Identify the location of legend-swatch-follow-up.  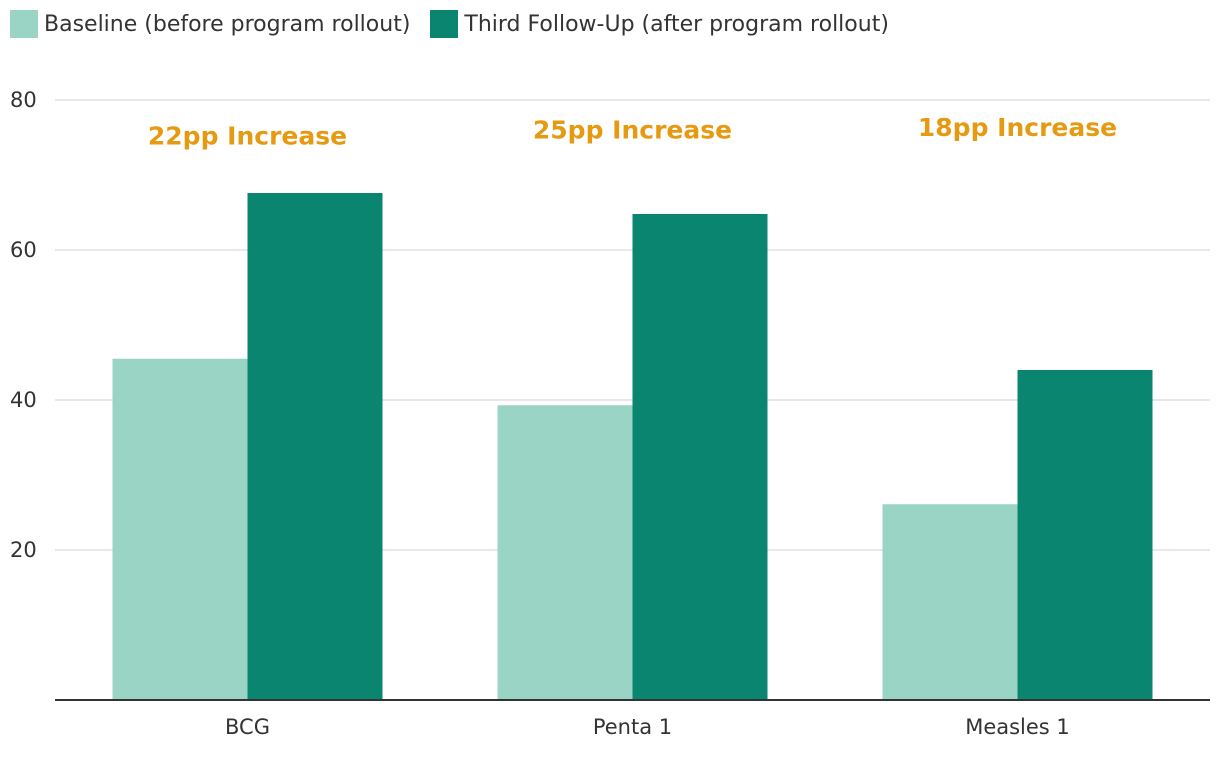
(444, 24).